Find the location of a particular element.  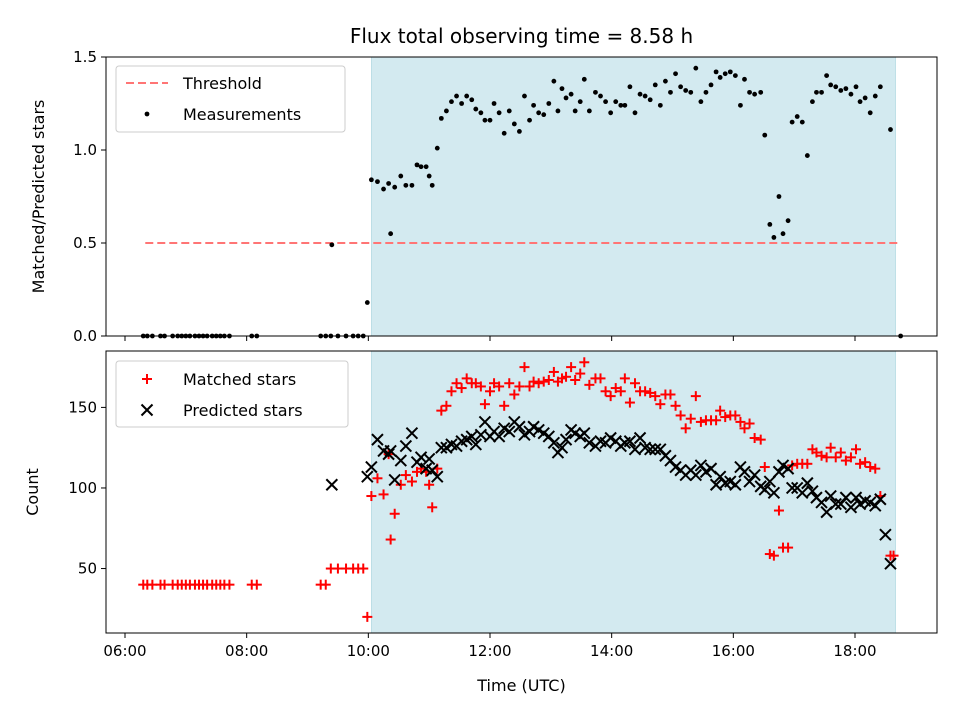

legend-predicted-label: Predicted stars is located at coordinates (243, 410).